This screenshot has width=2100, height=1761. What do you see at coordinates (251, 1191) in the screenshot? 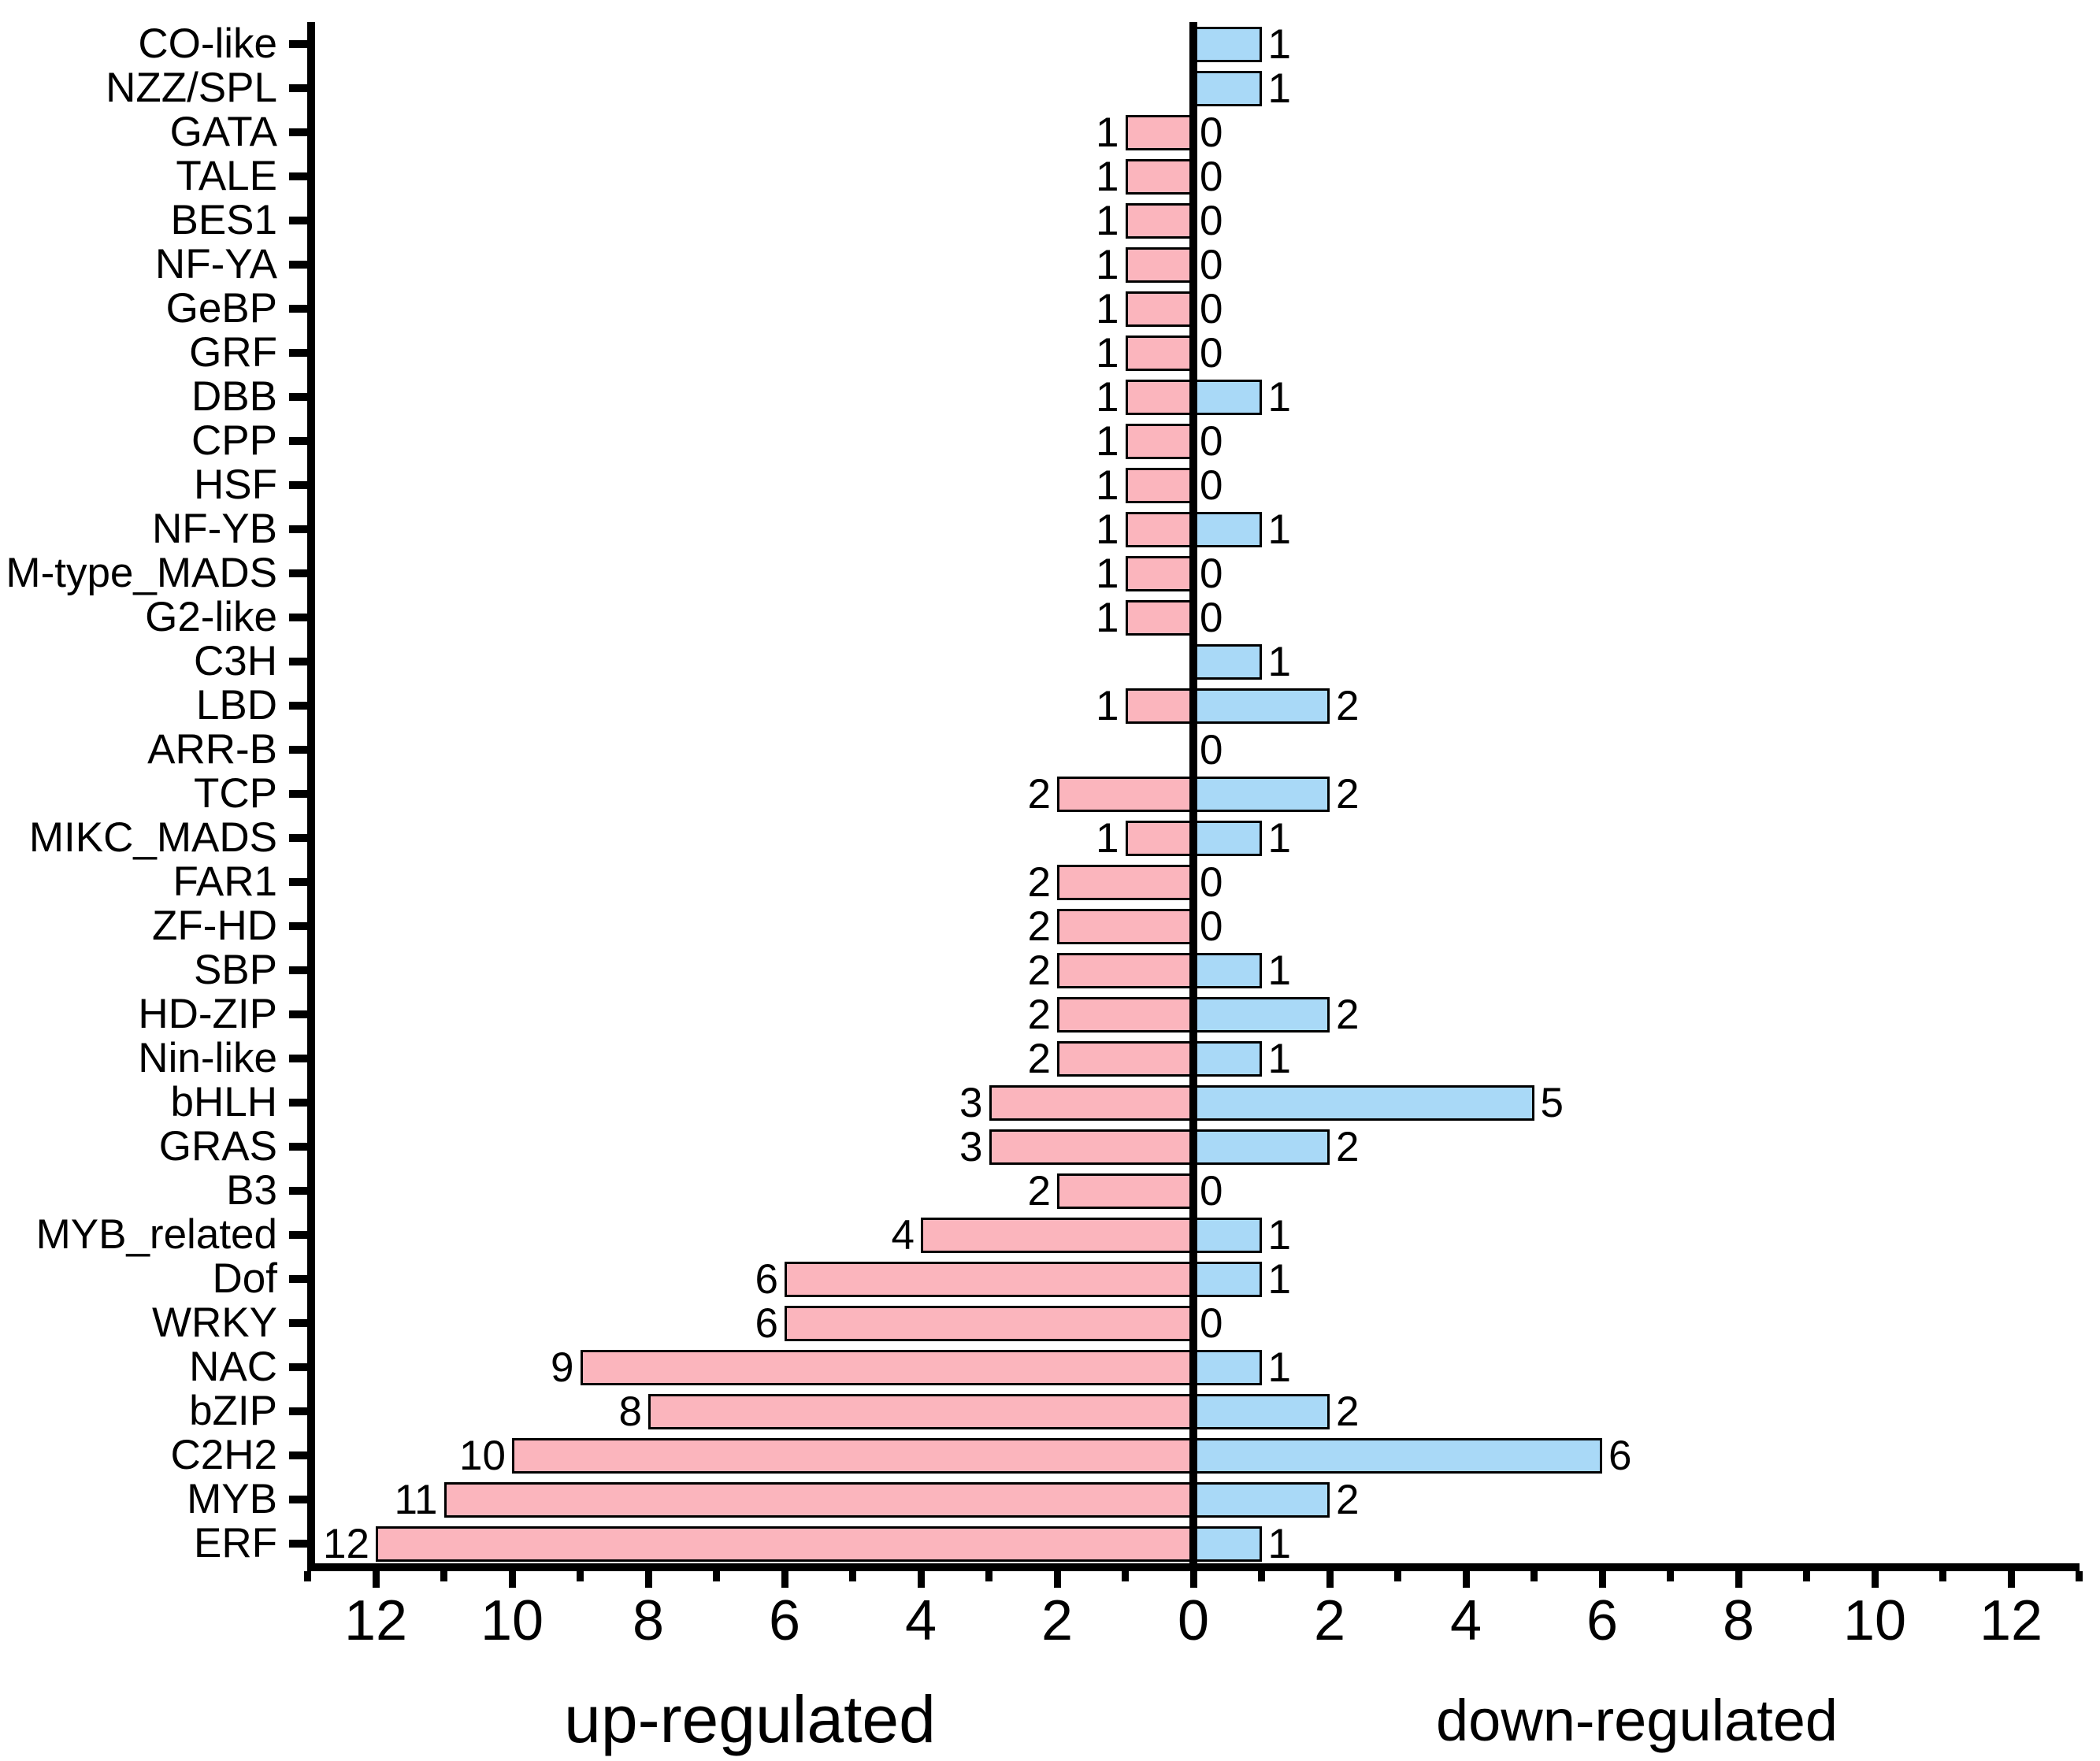
I see `category-label: B3` at bounding box center [251, 1191].